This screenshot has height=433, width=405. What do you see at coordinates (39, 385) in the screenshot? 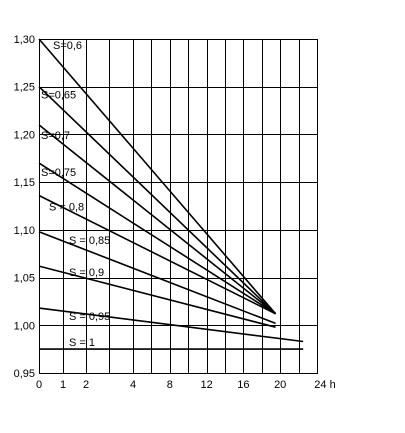
I see `x-tick-label: 0` at bounding box center [39, 385].